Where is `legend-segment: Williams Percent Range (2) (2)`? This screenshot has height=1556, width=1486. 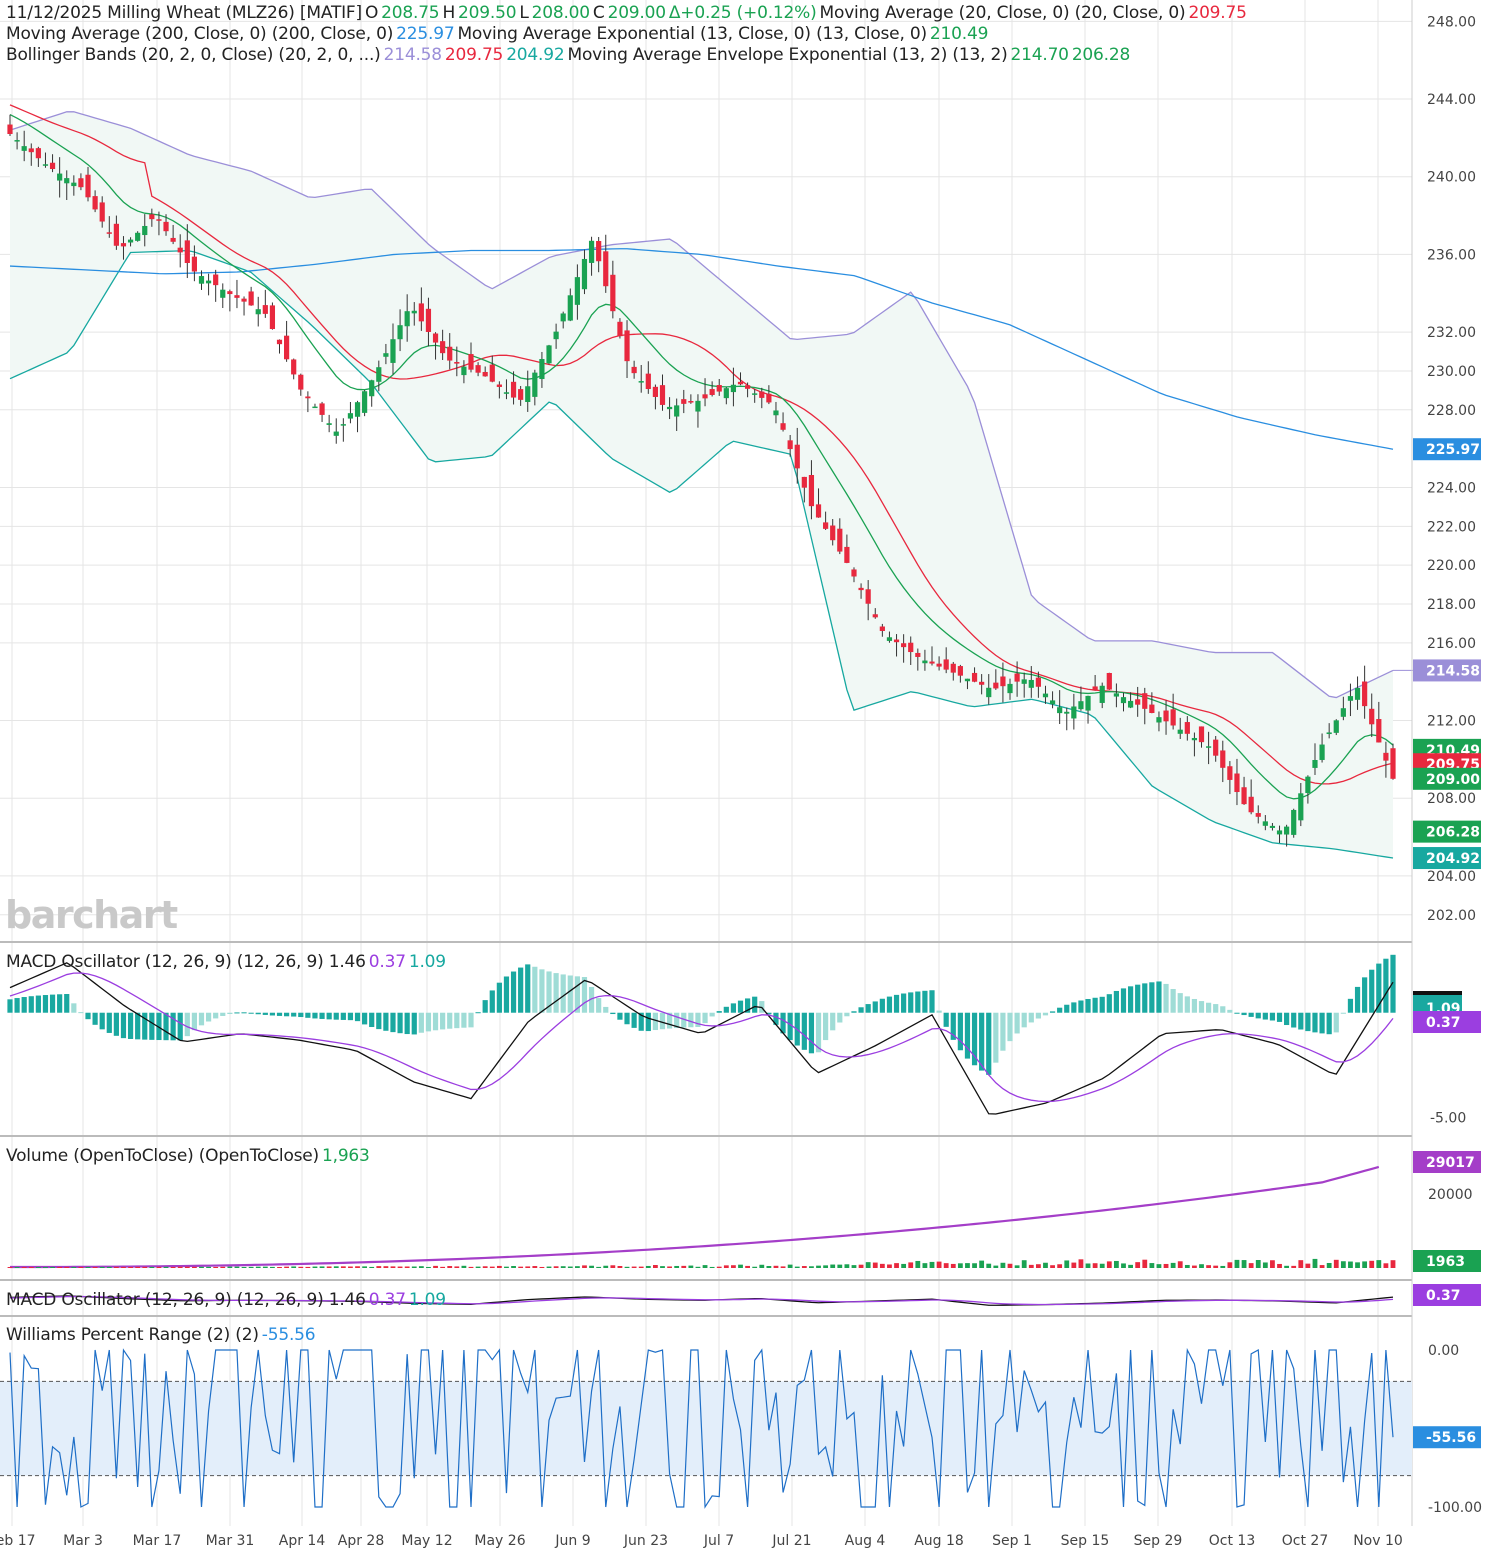
legend-segment: Williams Percent Range (2) (2) is located at coordinates (132, 1335).